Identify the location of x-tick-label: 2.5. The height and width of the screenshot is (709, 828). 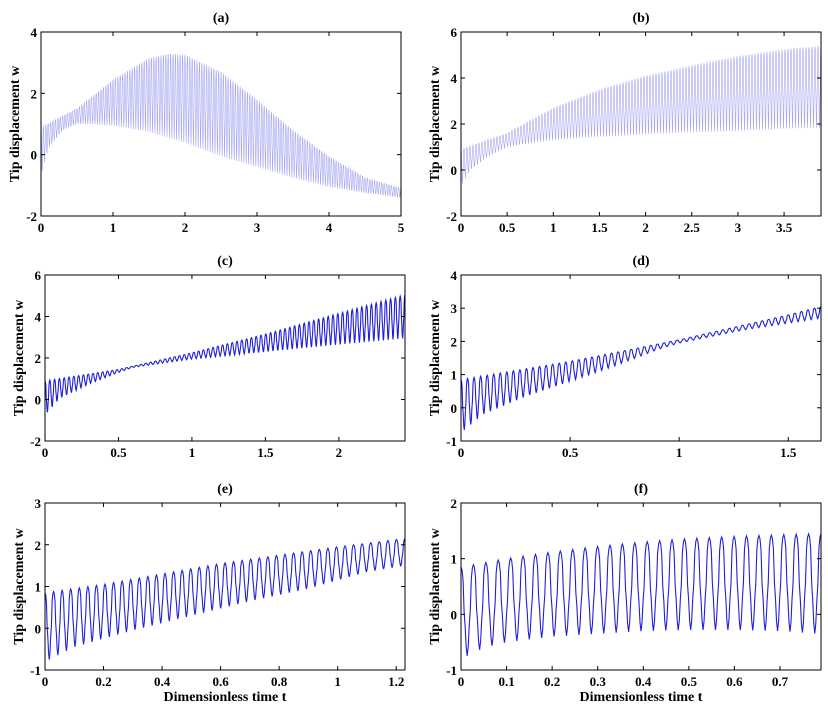
(692, 227).